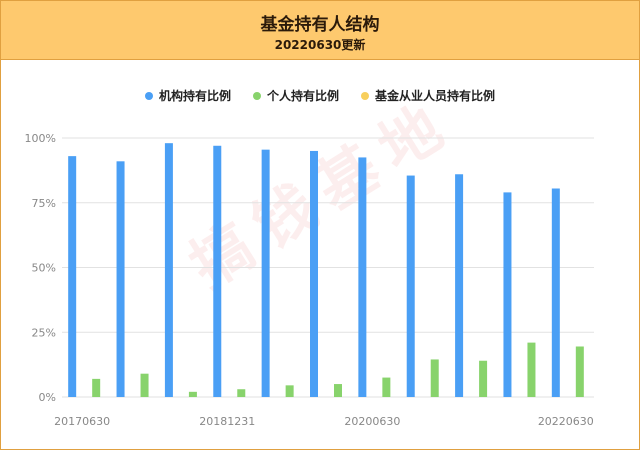  Describe the element at coordinates (47, 397) in the screenshot. I see `y-tick-label: 0%` at that location.